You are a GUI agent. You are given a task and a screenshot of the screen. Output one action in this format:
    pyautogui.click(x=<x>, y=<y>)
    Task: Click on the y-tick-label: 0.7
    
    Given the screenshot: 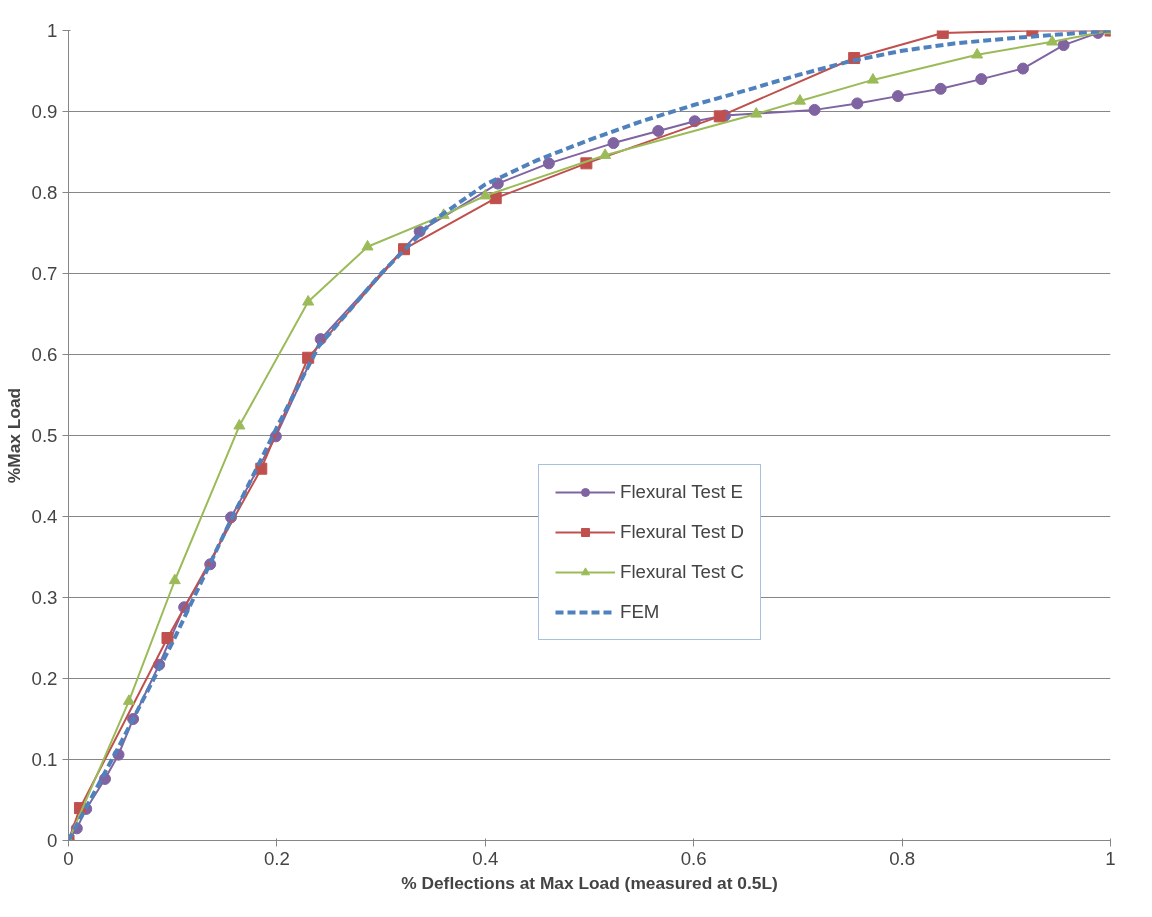 What is the action you would take?
    pyautogui.click(x=44, y=273)
    